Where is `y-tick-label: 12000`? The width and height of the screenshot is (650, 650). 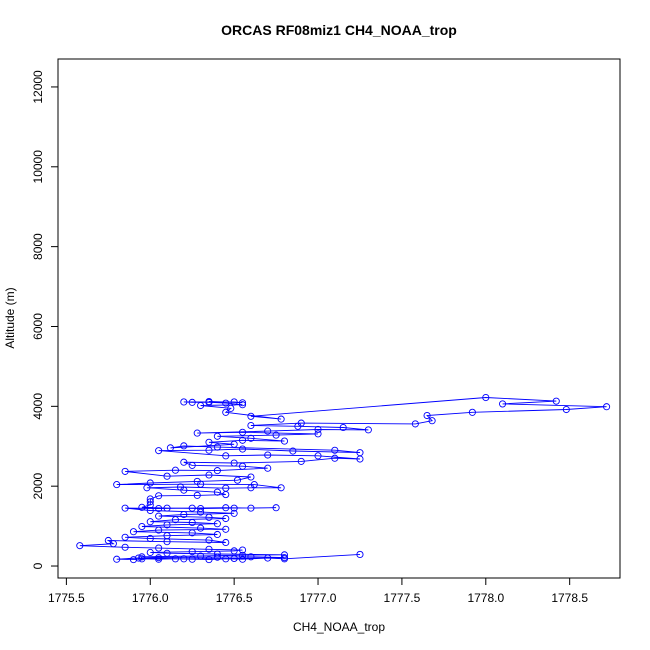
y-tick-label: 12000 is located at coordinates (38, 87).